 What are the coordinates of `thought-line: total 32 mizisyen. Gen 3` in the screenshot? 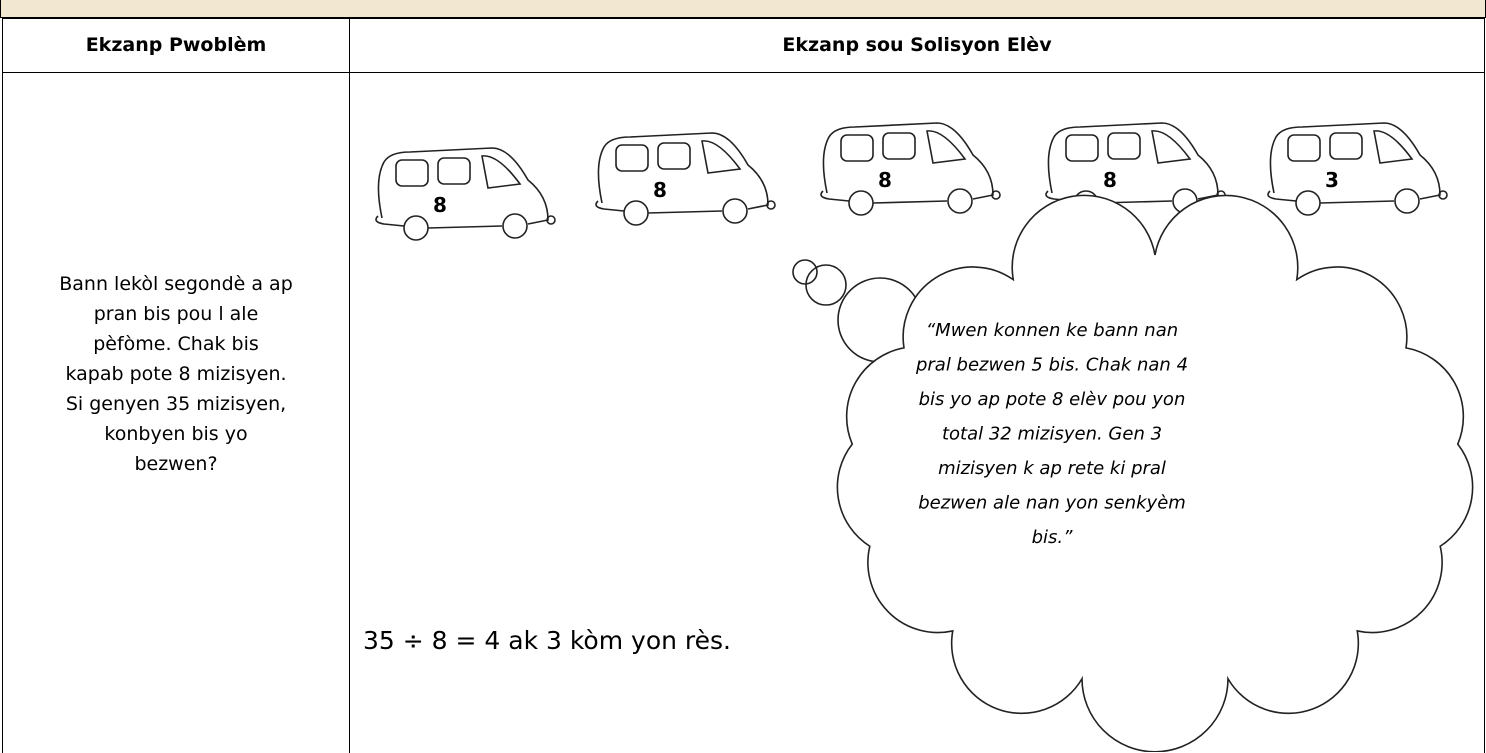 It's located at (1052, 434).